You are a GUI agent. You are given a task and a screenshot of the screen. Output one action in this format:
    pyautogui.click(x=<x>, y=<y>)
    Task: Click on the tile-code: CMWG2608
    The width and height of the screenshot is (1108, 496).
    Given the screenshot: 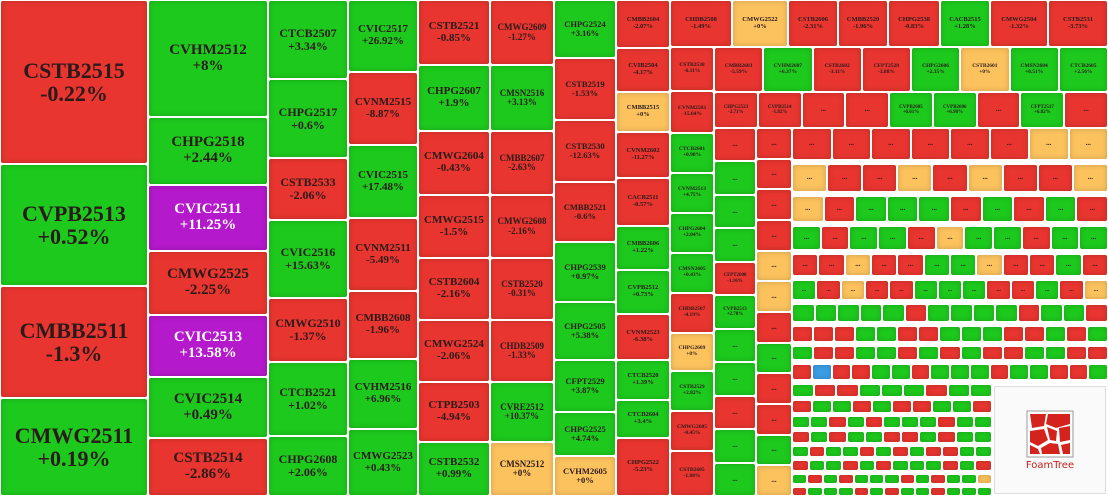 What is the action you would take?
    pyautogui.click(x=522, y=221)
    